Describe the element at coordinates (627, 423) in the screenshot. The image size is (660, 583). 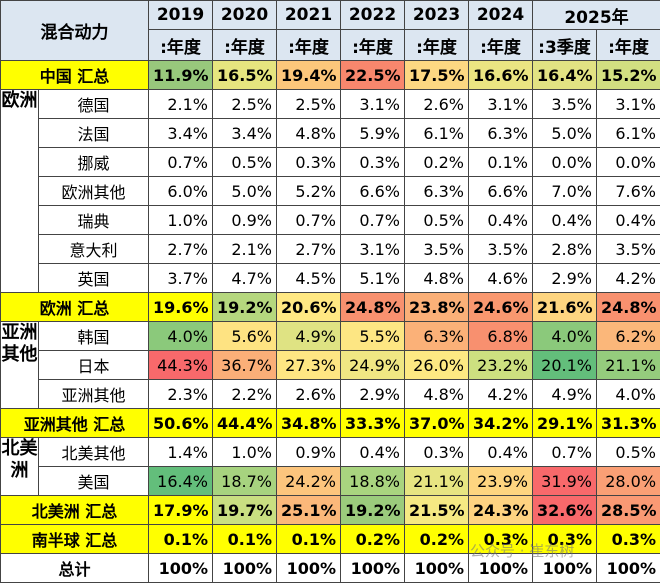
I see `value-cell: 31.3%` at that location.